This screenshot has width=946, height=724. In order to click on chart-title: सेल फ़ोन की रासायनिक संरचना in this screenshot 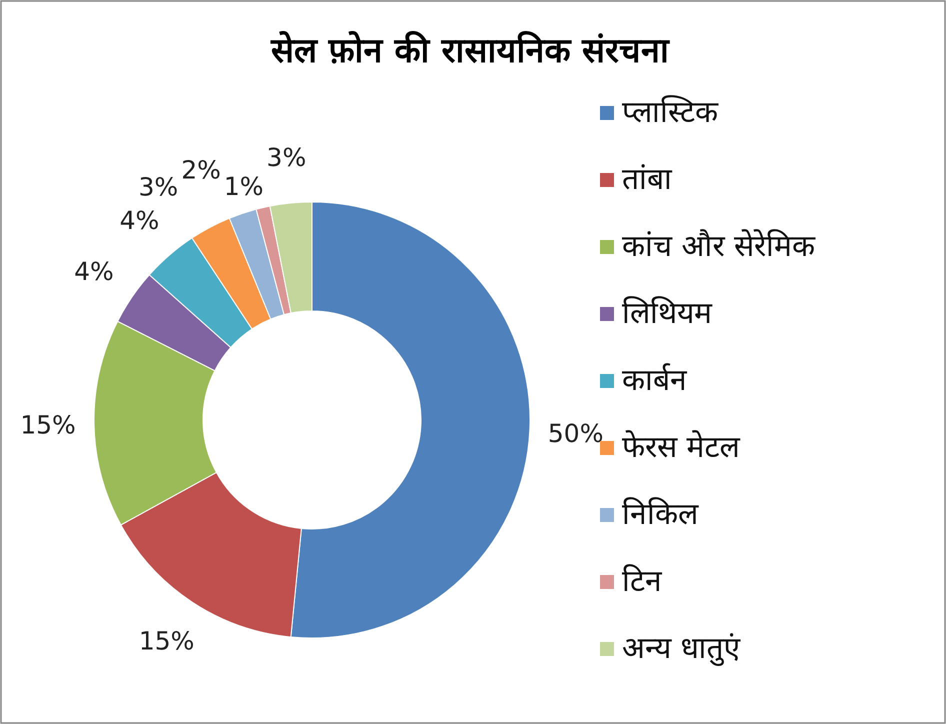, I will do `click(470, 50)`.